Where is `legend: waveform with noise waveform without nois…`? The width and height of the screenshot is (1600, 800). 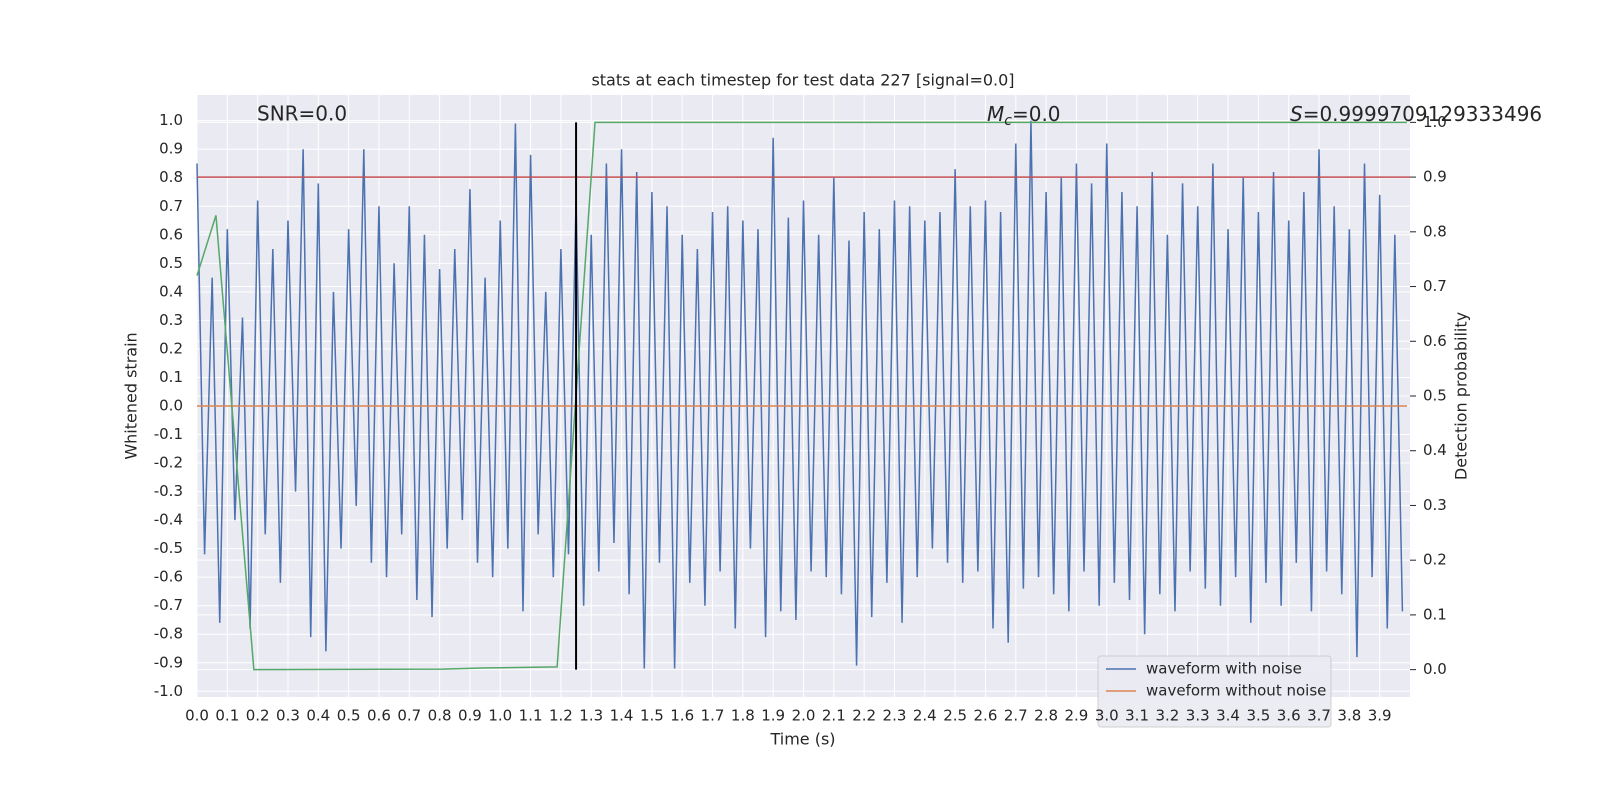
legend: waveform with noise waveform without nois… is located at coordinates (1214, 691).